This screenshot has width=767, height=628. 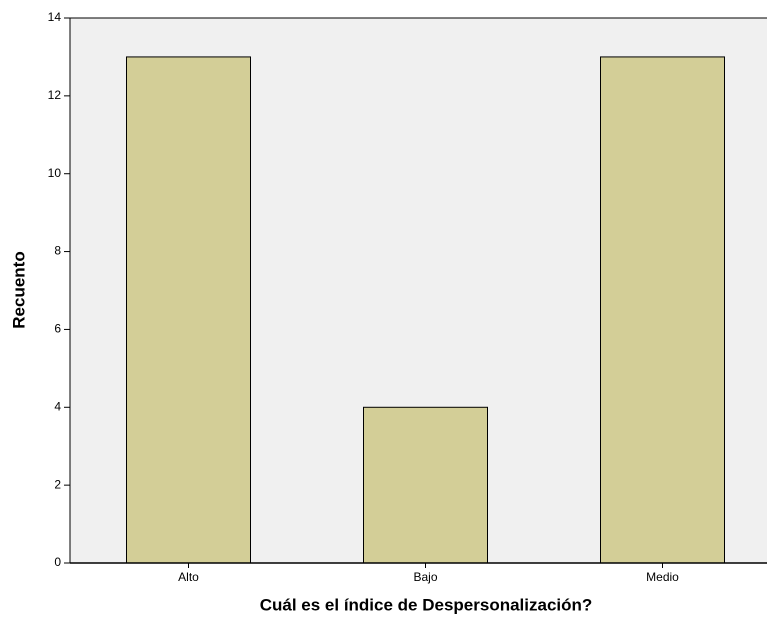 I want to click on y-tick-label: 0, so click(x=57, y=562).